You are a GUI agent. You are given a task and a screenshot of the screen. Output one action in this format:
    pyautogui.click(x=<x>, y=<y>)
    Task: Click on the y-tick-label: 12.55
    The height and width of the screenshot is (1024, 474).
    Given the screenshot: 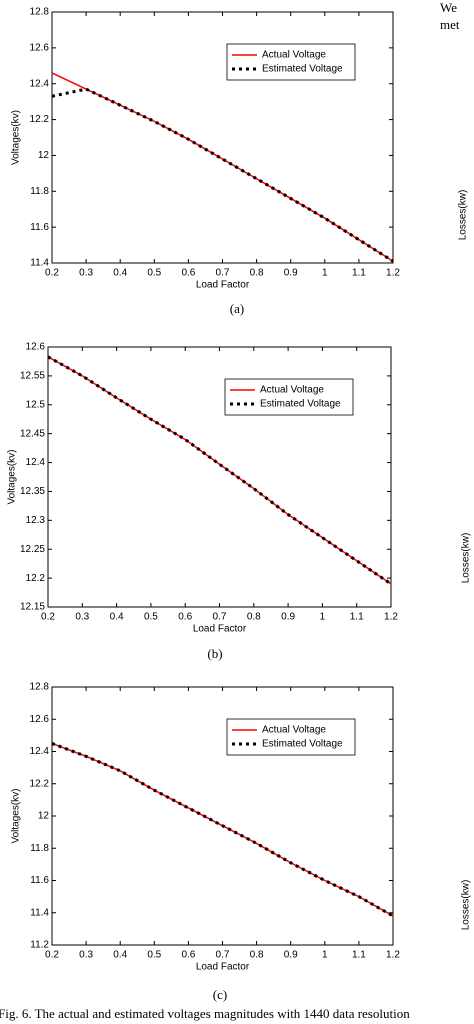 What is the action you would take?
    pyautogui.click(x=32, y=376)
    